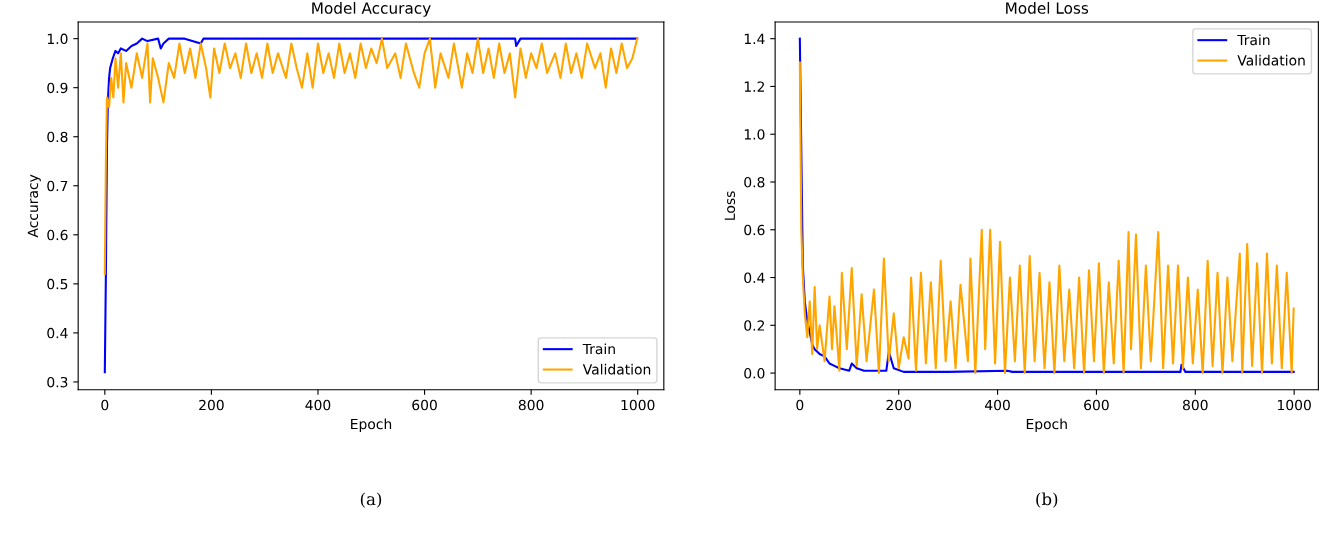 Image resolution: width=1325 pixels, height=549 pixels. I want to click on chart-title: Model Loss, so click(1047, 8).